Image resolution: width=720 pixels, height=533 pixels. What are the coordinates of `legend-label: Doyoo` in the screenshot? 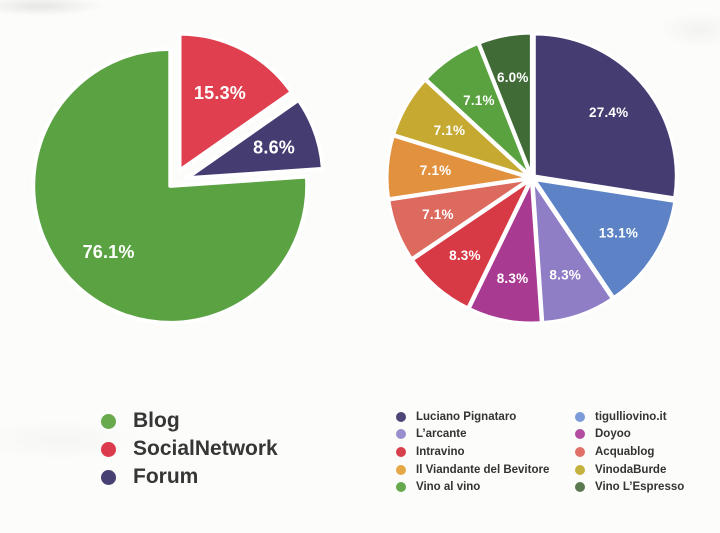 It's located at (613, 434).